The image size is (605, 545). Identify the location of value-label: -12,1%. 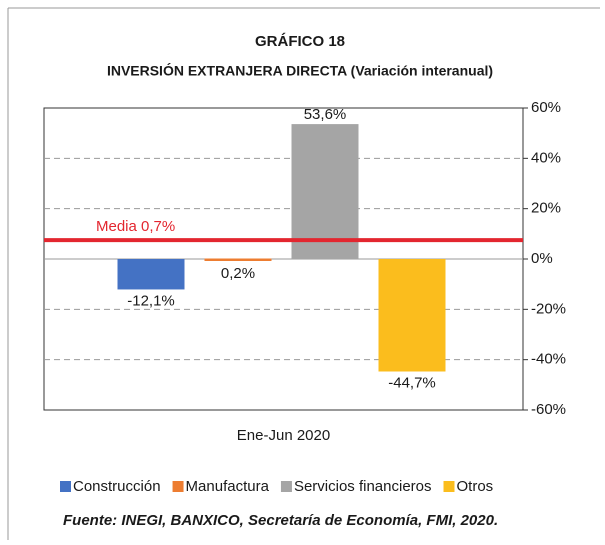
(151, 300).